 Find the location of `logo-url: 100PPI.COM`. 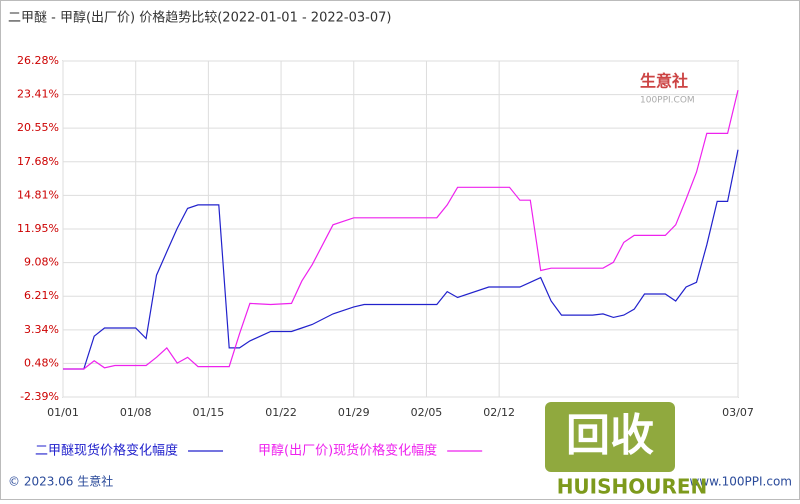

logo-url: 100PPI.COM is located at coordinates (667, 101).